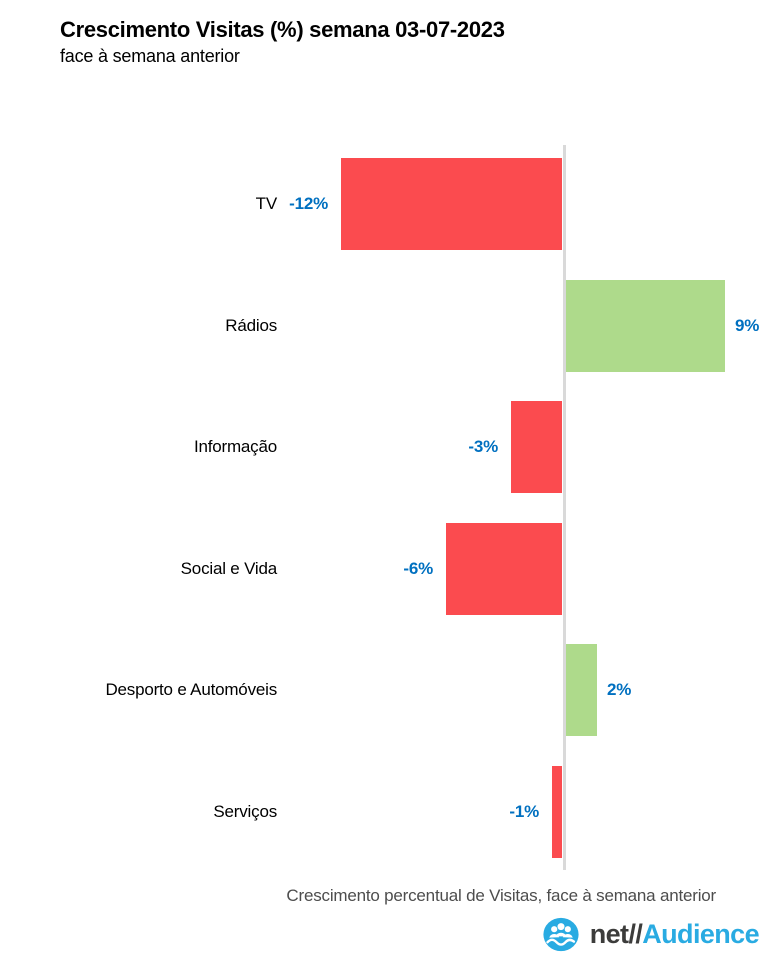 The width and height of the screenshot is (776, 965). Describe the element at coordinates (619, 689) in the screenshot. I see `value-label: 2%` at that location.